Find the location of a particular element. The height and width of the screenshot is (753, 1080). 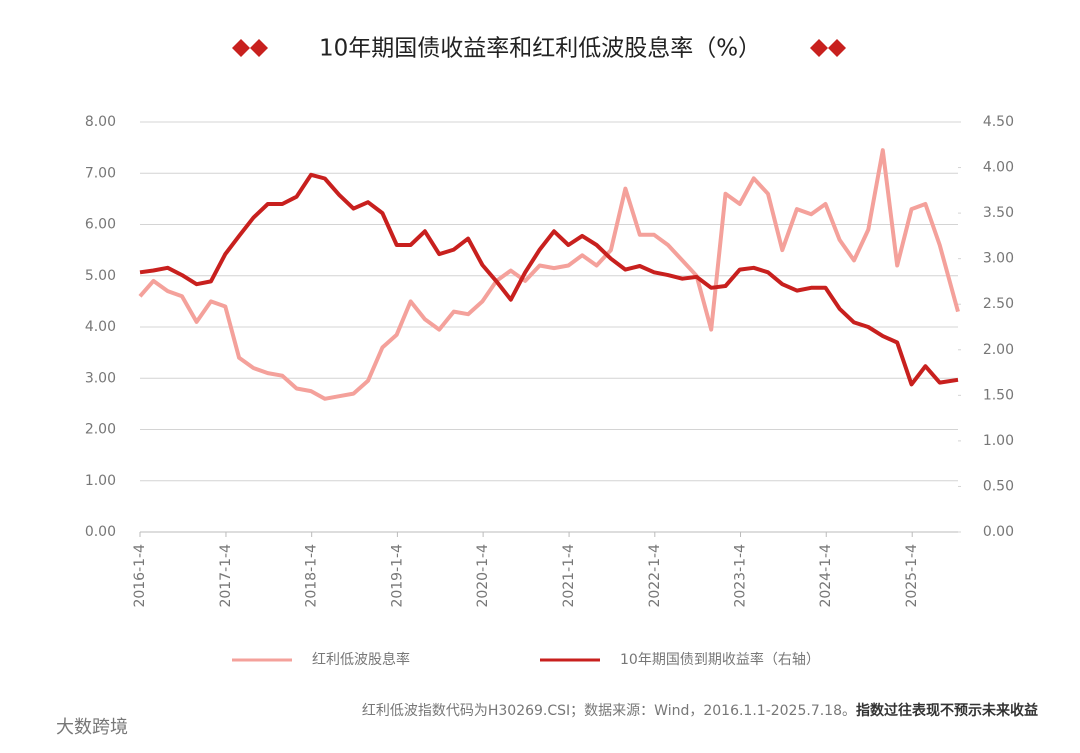

y-tick-label: 7.00 is located at coordinates (100, 173).